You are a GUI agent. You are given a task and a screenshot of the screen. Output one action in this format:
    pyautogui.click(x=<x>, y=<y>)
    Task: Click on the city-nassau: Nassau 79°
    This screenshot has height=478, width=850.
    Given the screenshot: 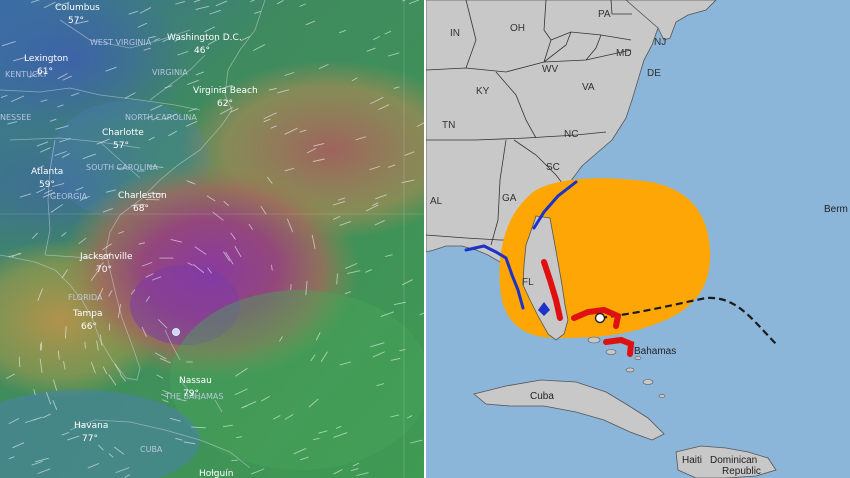 What is the action you would take?
    pyautogui.click(x=195, y=387)
    